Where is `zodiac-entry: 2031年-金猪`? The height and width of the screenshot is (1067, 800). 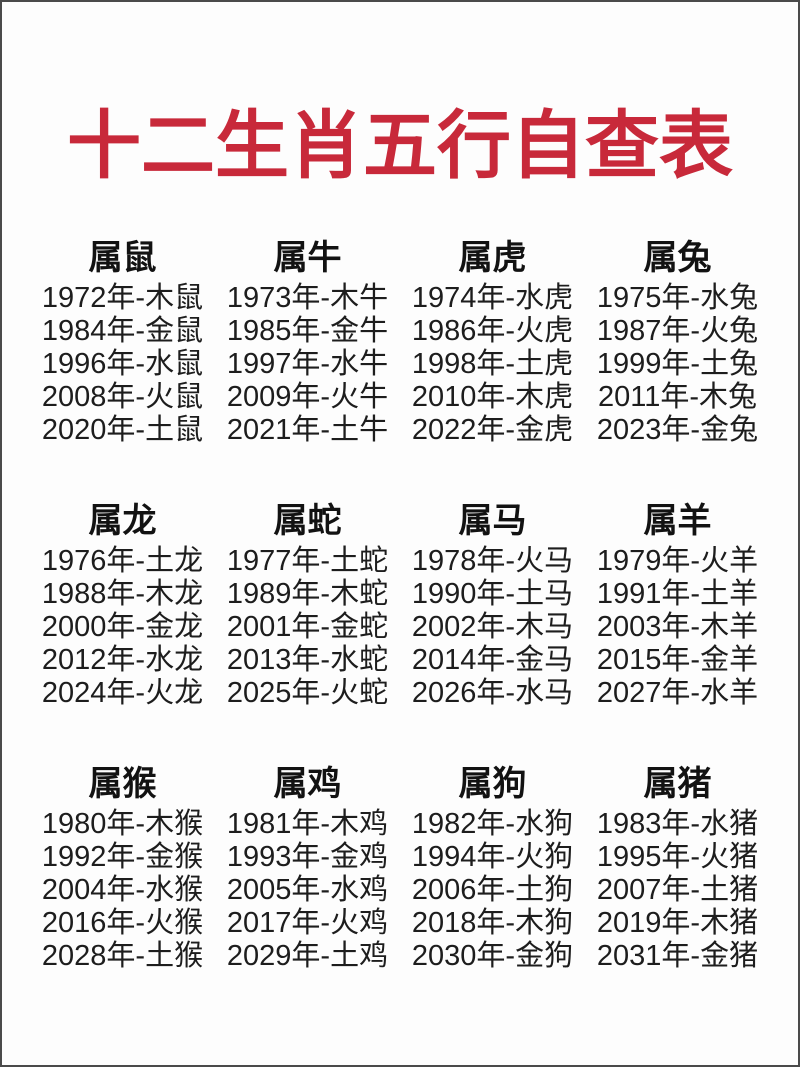 zodiac-entry: 2031年-金猪 is located at coordinates (677, 955).